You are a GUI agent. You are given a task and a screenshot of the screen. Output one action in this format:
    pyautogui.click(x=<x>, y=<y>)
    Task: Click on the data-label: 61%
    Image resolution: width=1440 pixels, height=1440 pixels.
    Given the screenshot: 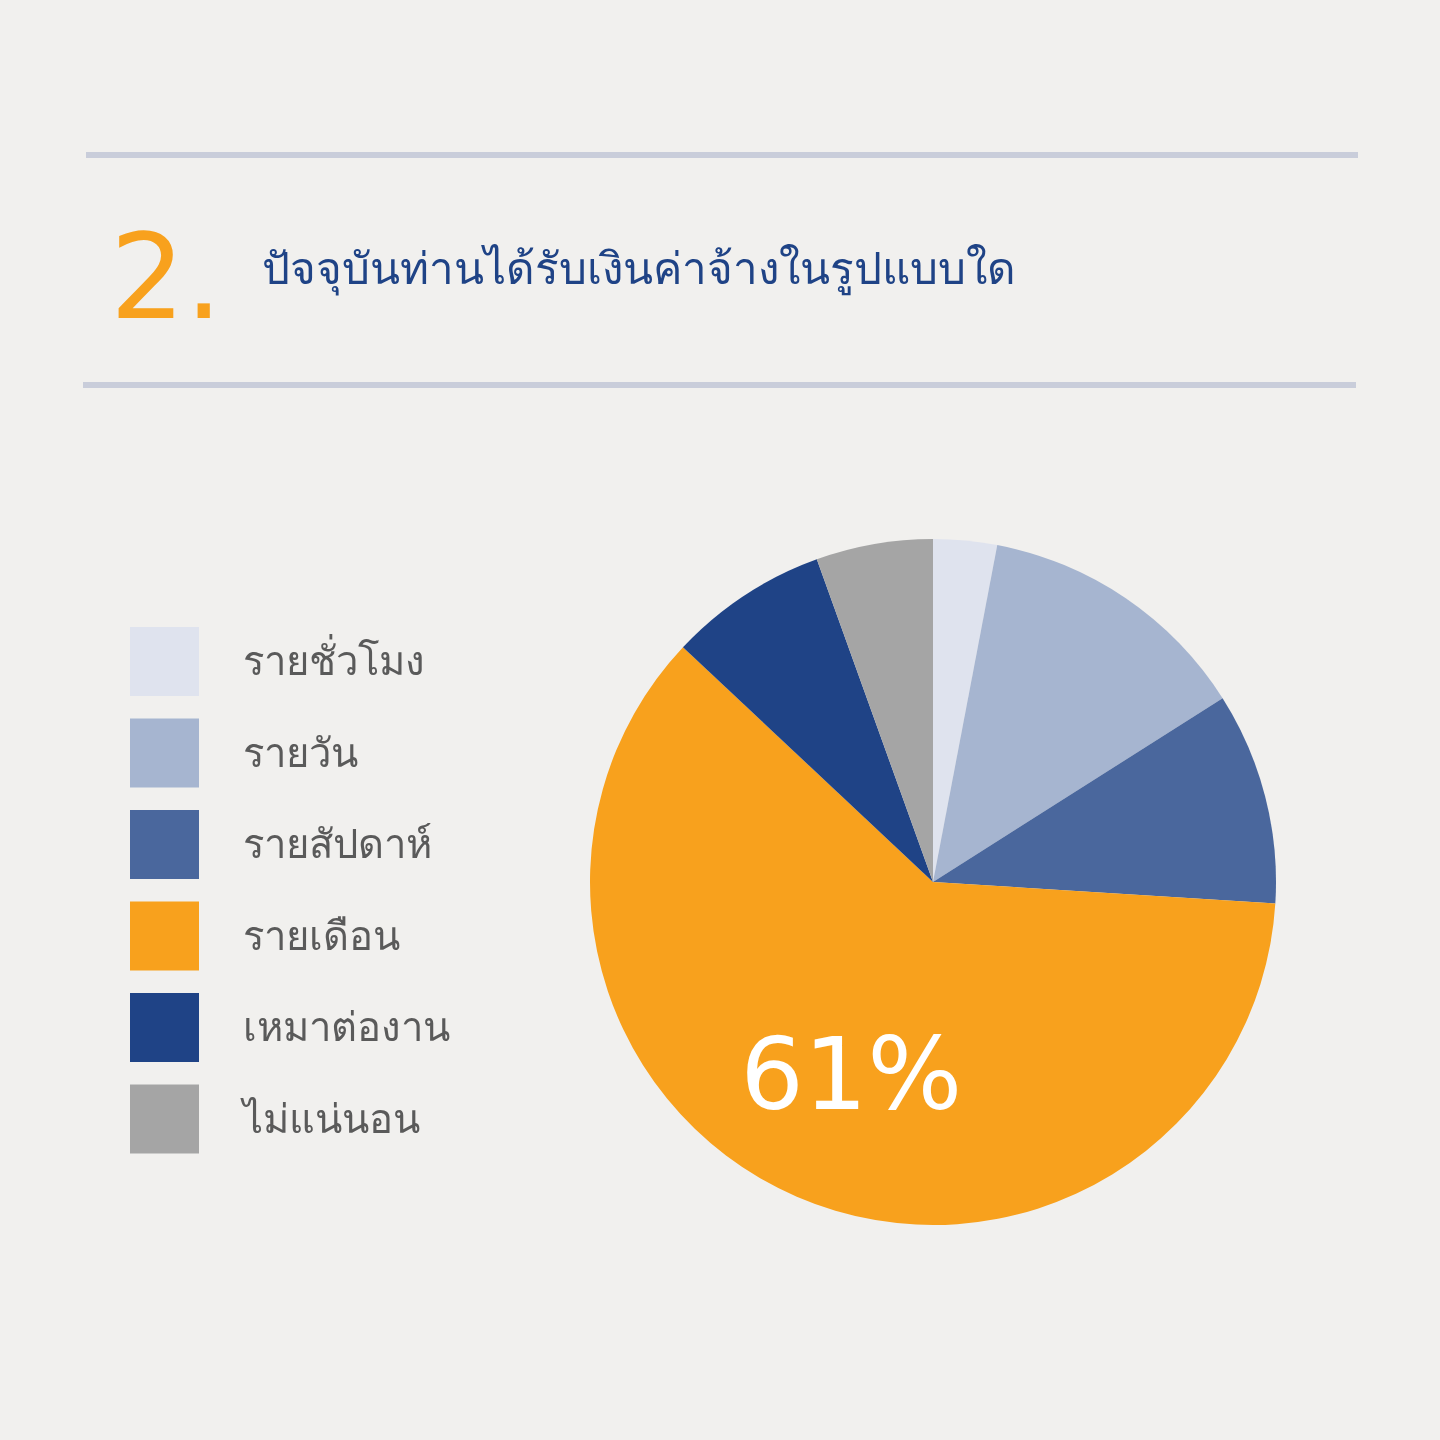 What is the action you would take?
    pyautogui.click(x=851, y=1074)
    